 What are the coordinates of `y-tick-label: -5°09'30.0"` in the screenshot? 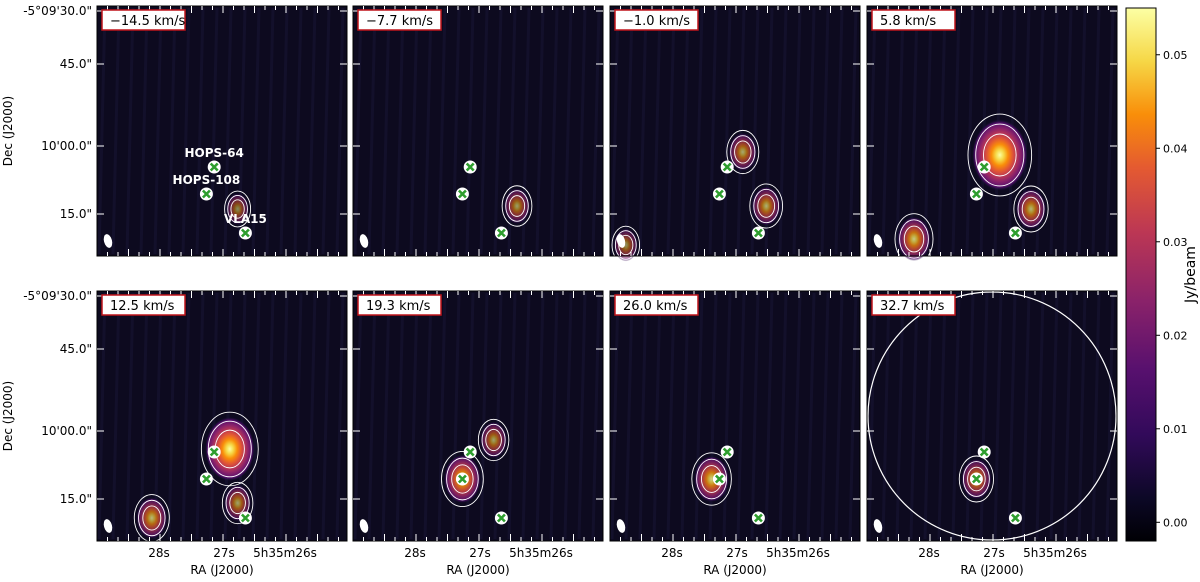 It's located at (57, 11).